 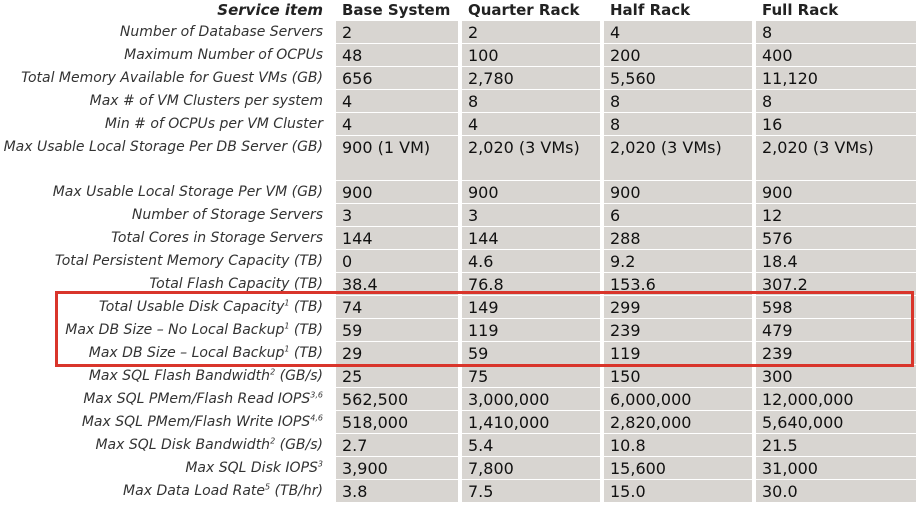 I want to click on row-label: Max SQL Disk Bandwidth2 (GB/s), so click(x=161, y=445).